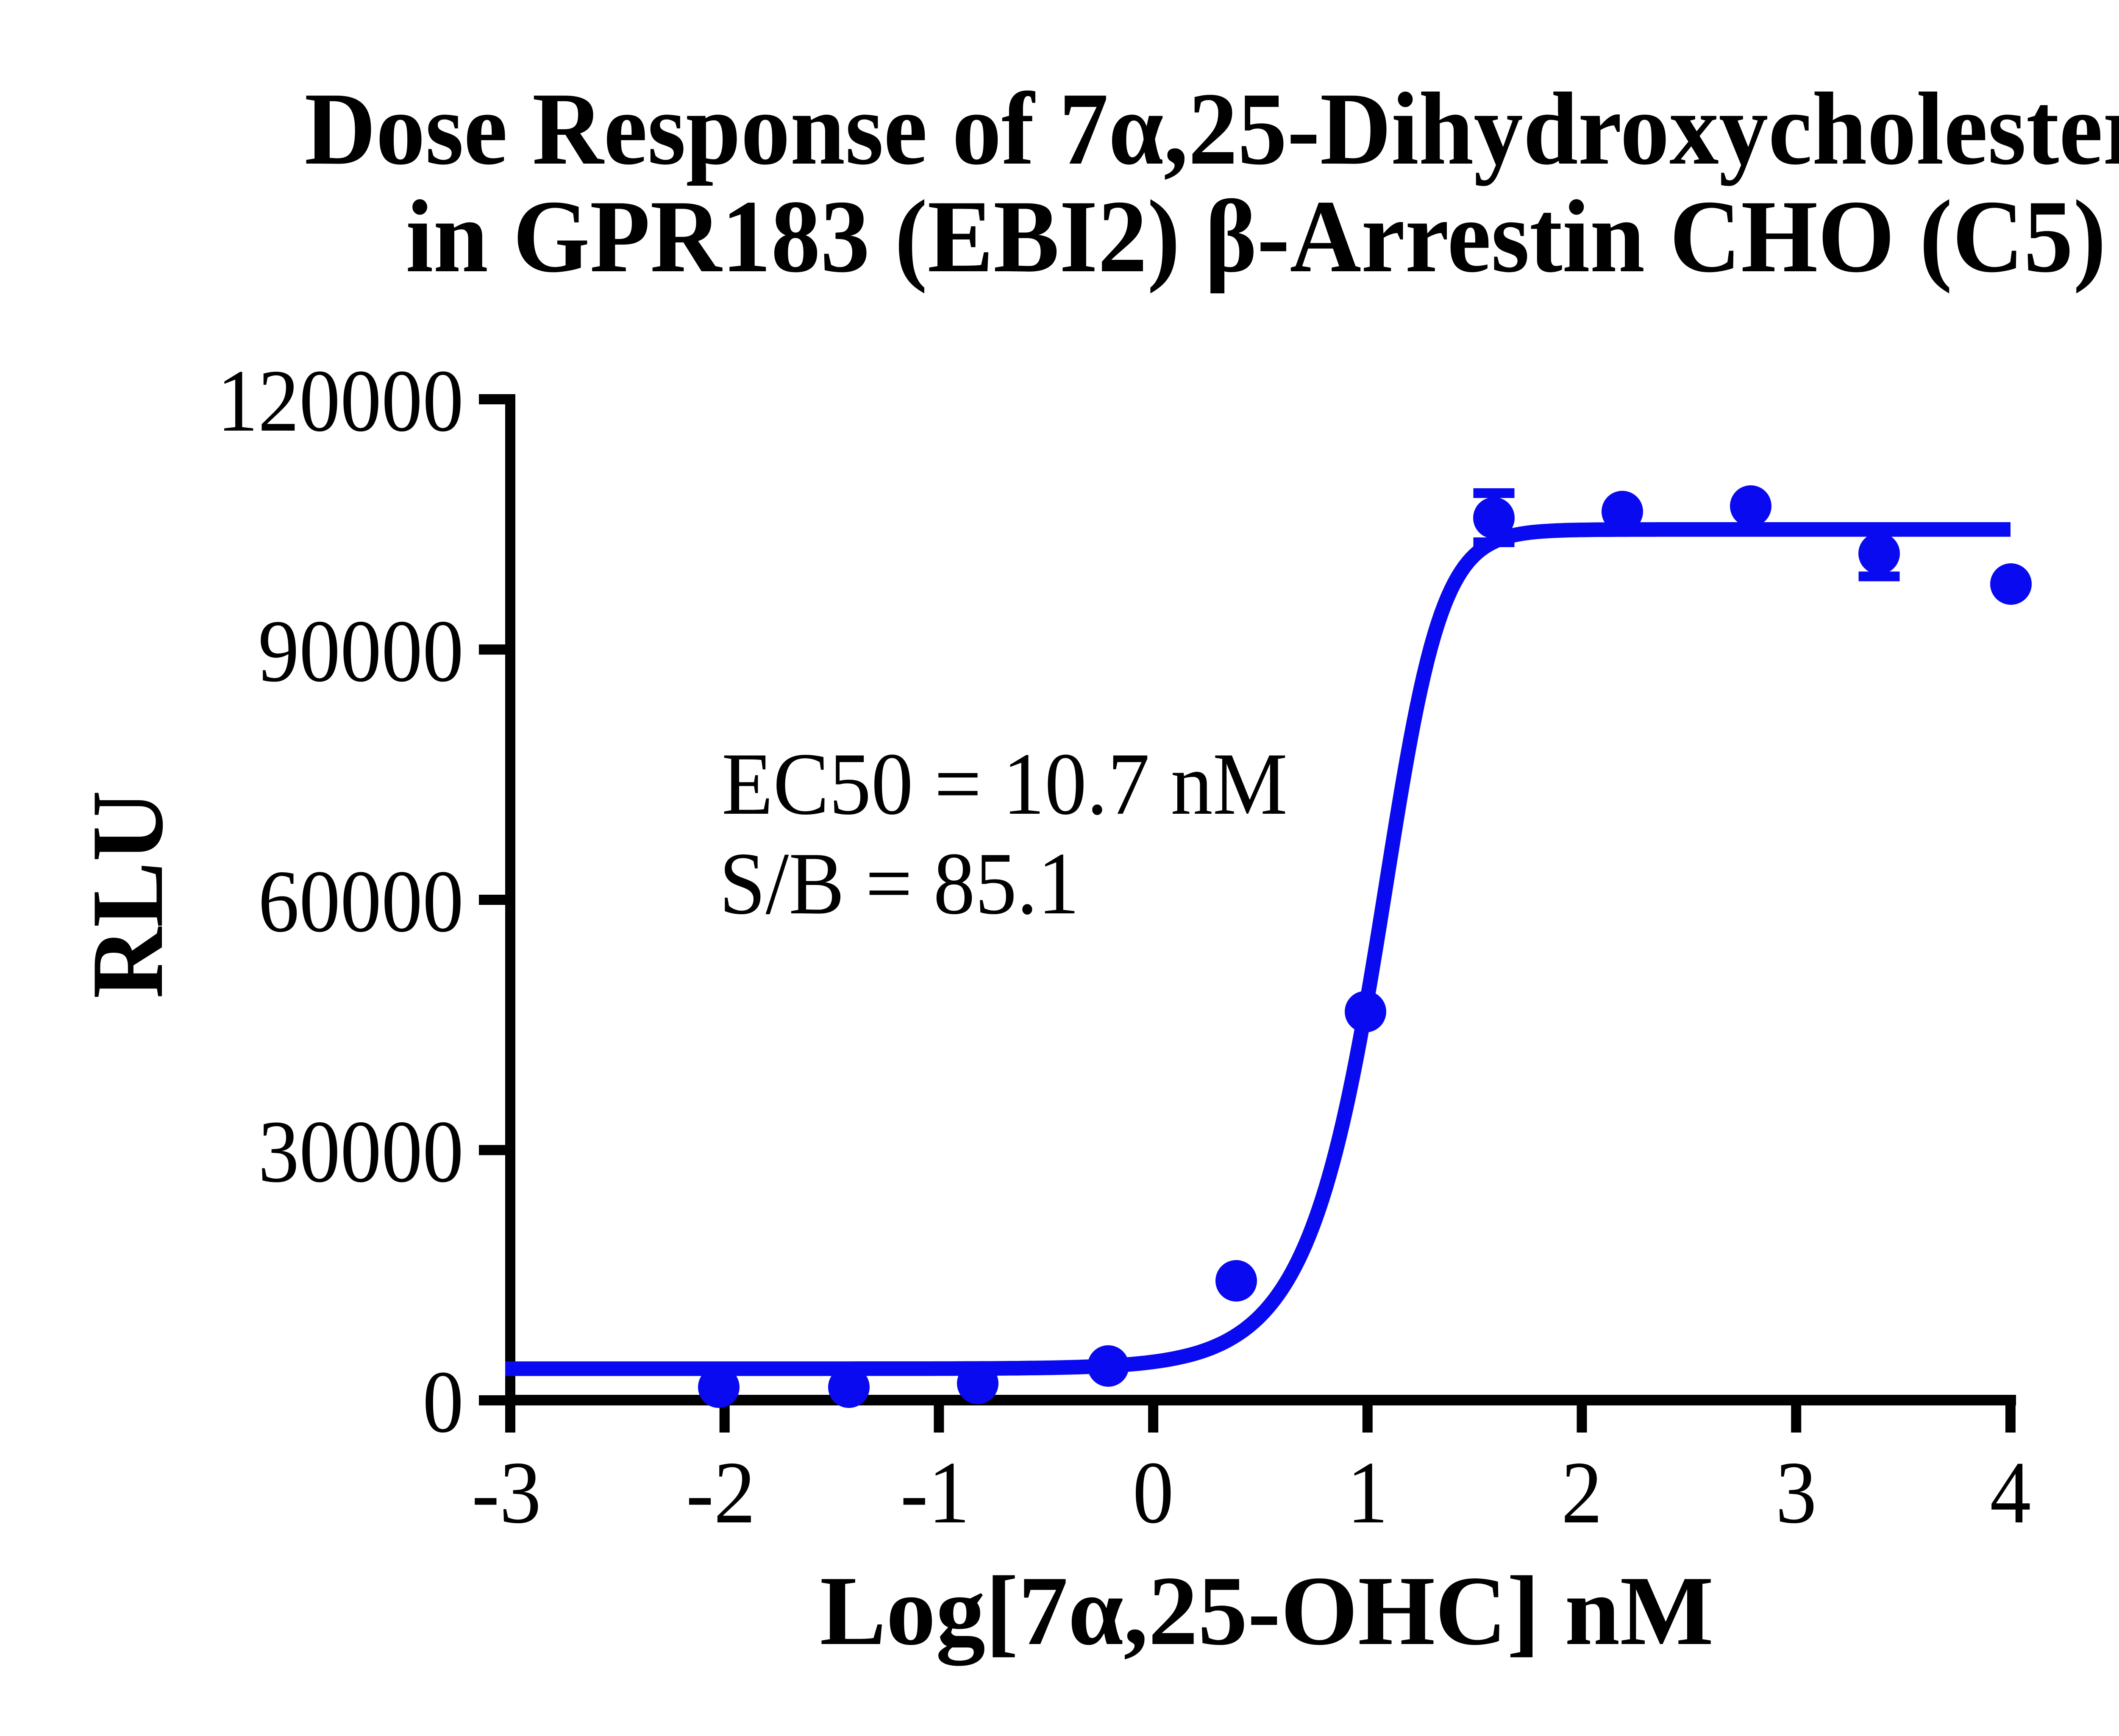  I want to click on svg-text: -2, so click(721, 1493).